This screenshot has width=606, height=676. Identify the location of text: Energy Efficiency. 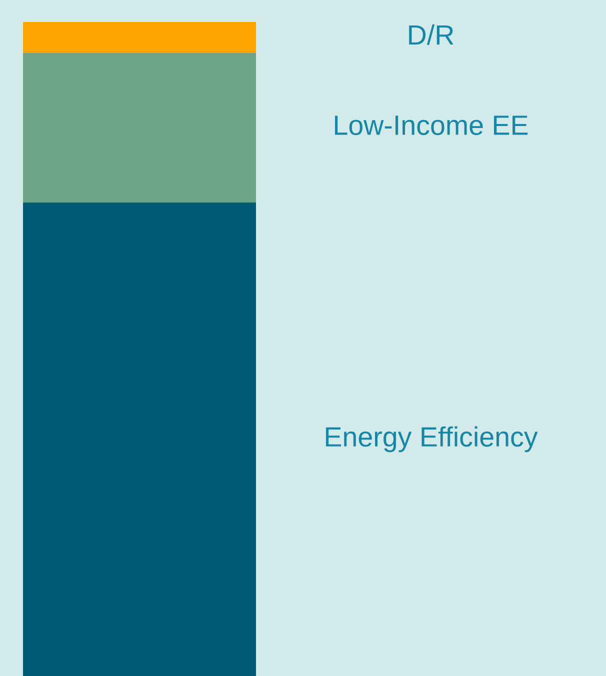
(432, 439).